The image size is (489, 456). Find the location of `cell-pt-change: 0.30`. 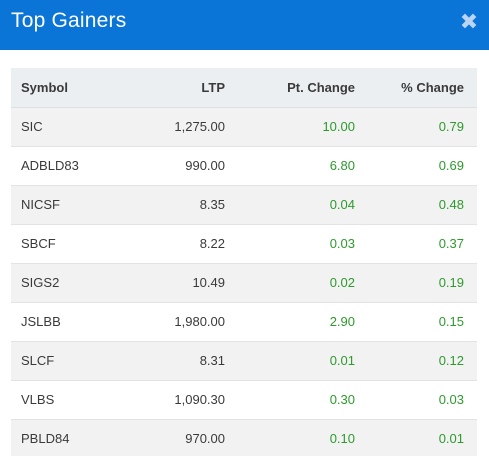

cell-pt-change: 0.30 is located at coordinates (291, 400).